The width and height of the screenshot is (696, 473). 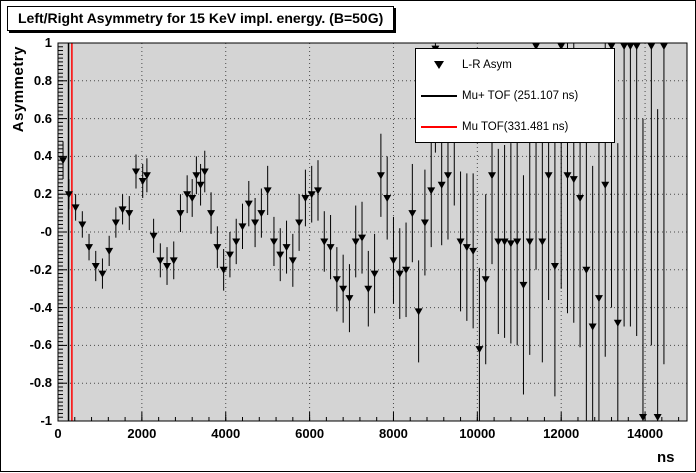 I want to click on legend-entry-lr-asym: L-R Asym, so click(x=515, y=64).